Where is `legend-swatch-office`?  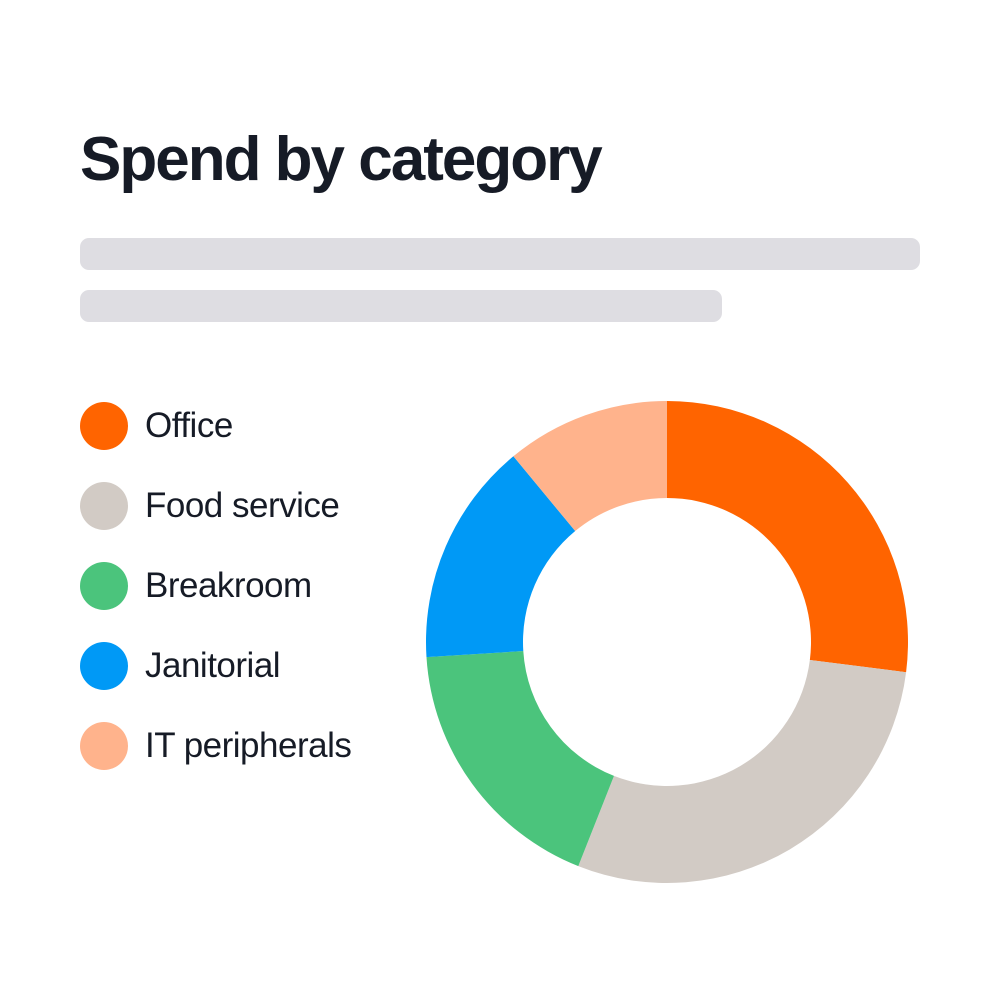
legend-swatch-office is located at coordinates (104, 426).